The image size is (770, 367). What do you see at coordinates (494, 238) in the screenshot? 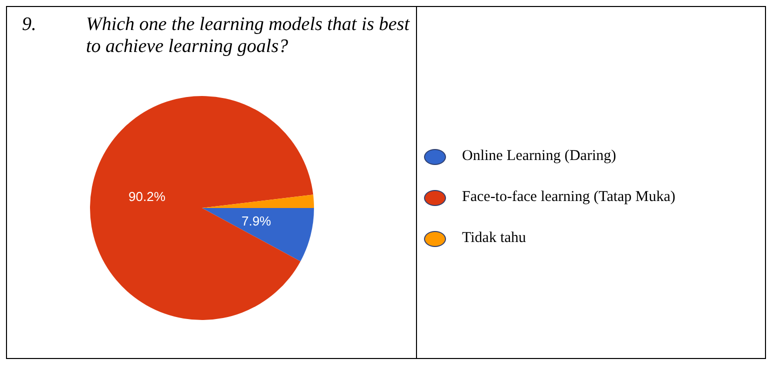
I see `legend-label: Tidak tahu` at bounding box center [494, 238].